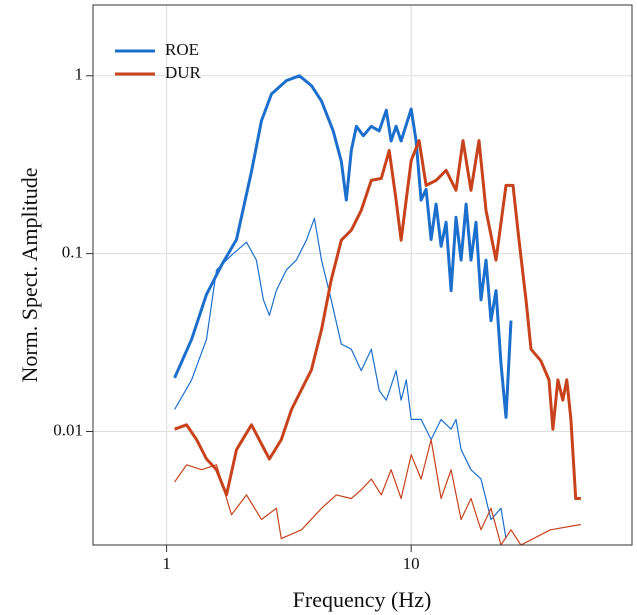 The height and width of the screenshot is (615, 637). I want to click on y-tick-label: 0.01, so click(68, 429).